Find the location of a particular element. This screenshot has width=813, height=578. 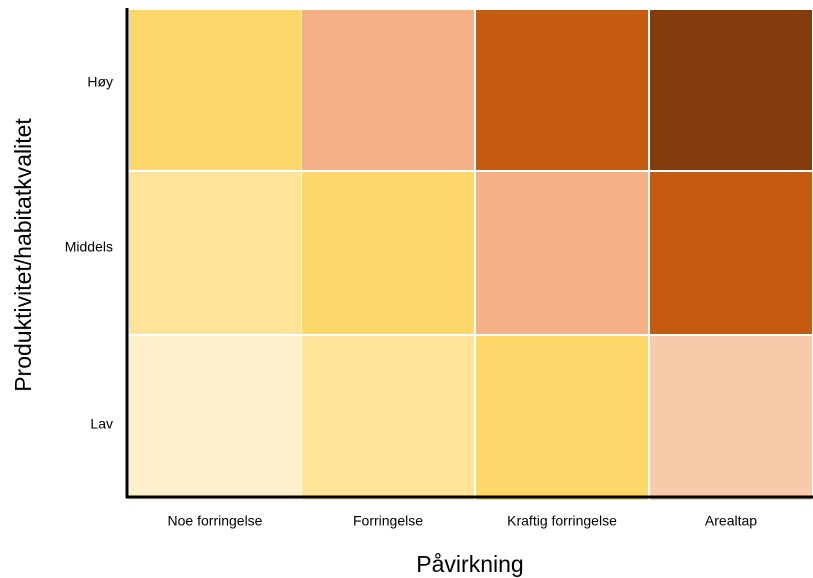

y-label: Høy is located at coordinates (100, 82).